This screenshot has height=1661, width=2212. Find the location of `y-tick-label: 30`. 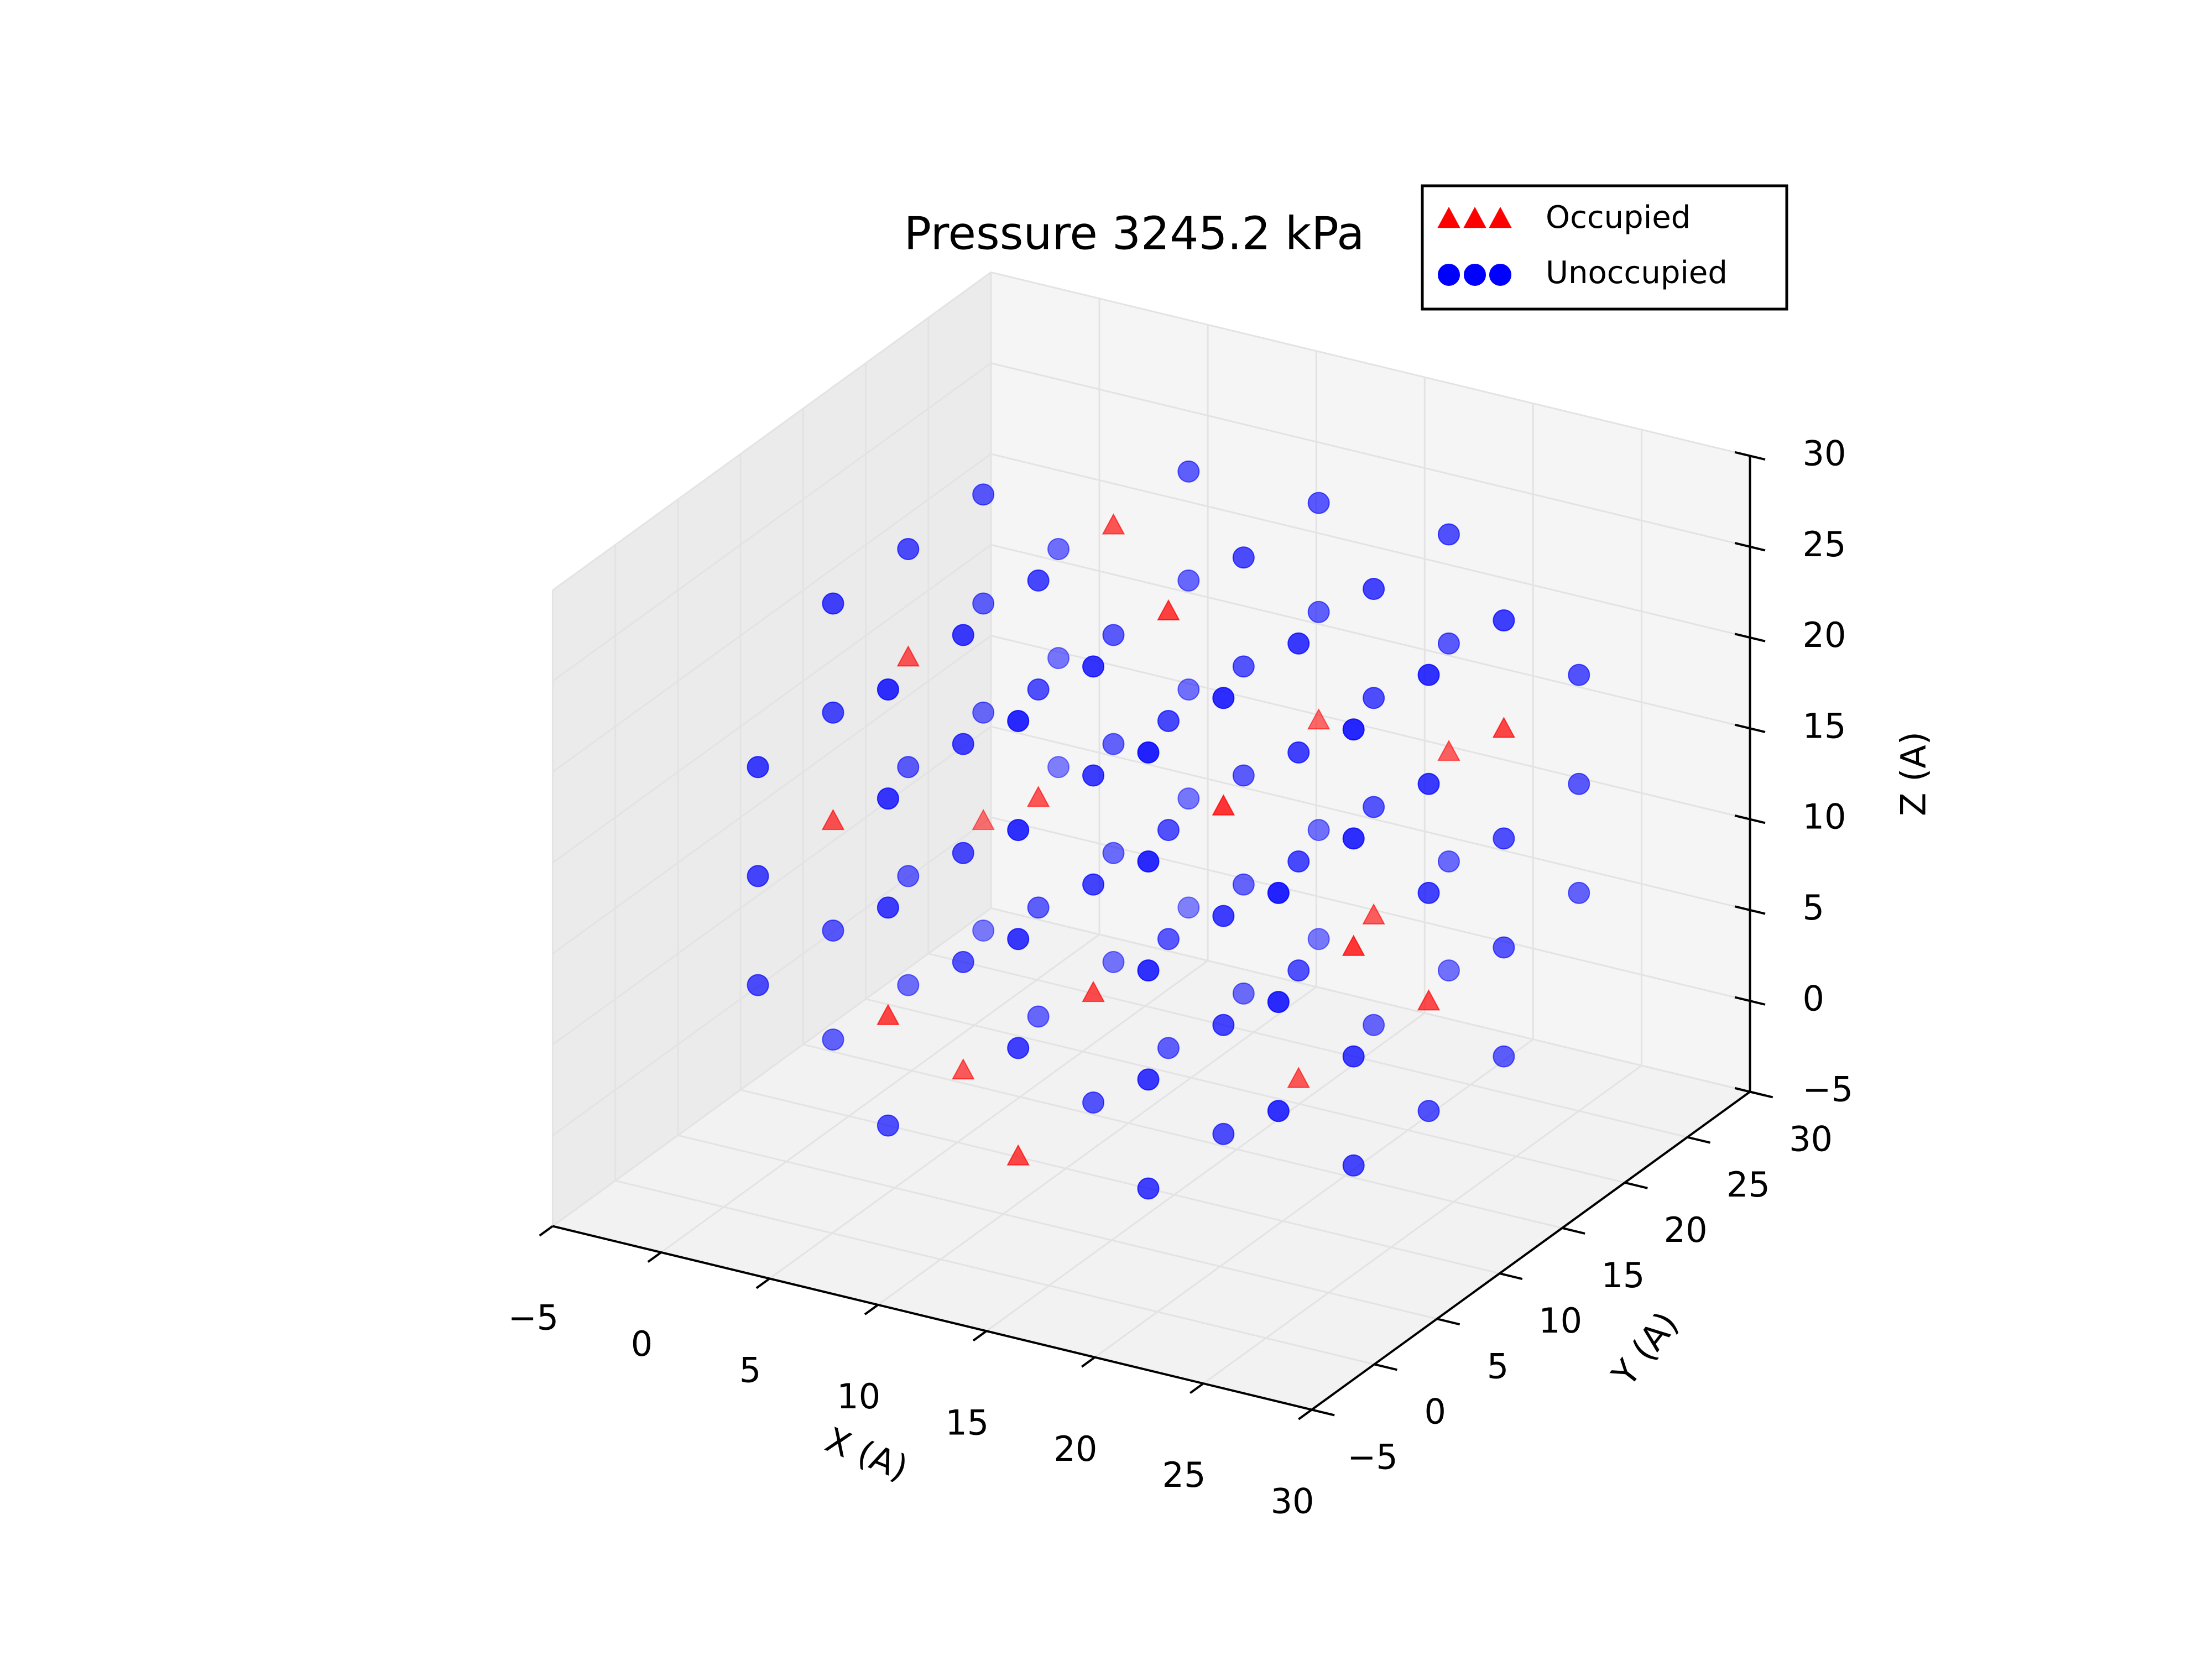

y-tick-label: 30 is located at coordinates (1811, 1139).